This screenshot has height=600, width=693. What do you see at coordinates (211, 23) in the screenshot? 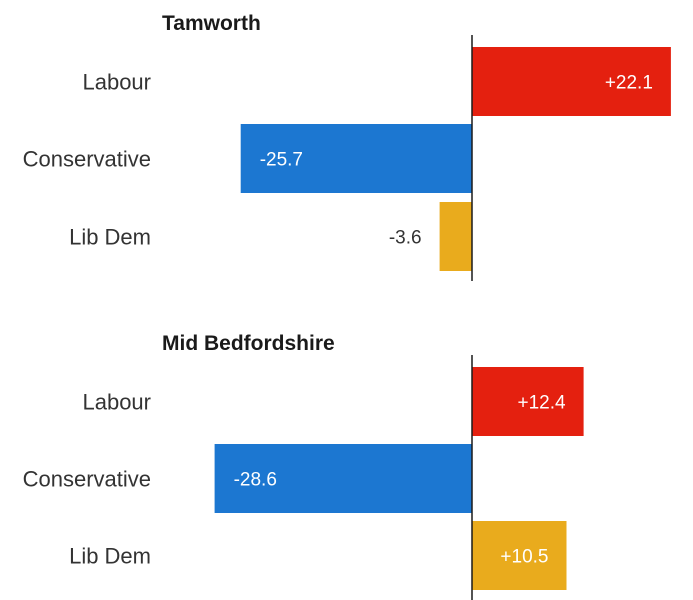
I see `chart-title: Tamworth` at bounding box center [211, 23].